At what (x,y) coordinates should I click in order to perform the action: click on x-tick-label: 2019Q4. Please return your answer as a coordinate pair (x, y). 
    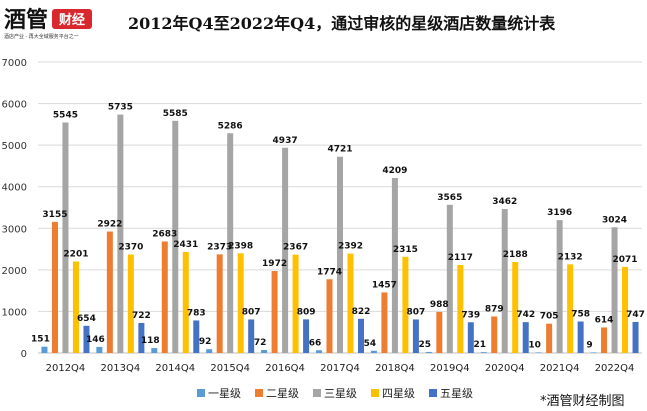
    Looking at the image, I should click on (450, 368).